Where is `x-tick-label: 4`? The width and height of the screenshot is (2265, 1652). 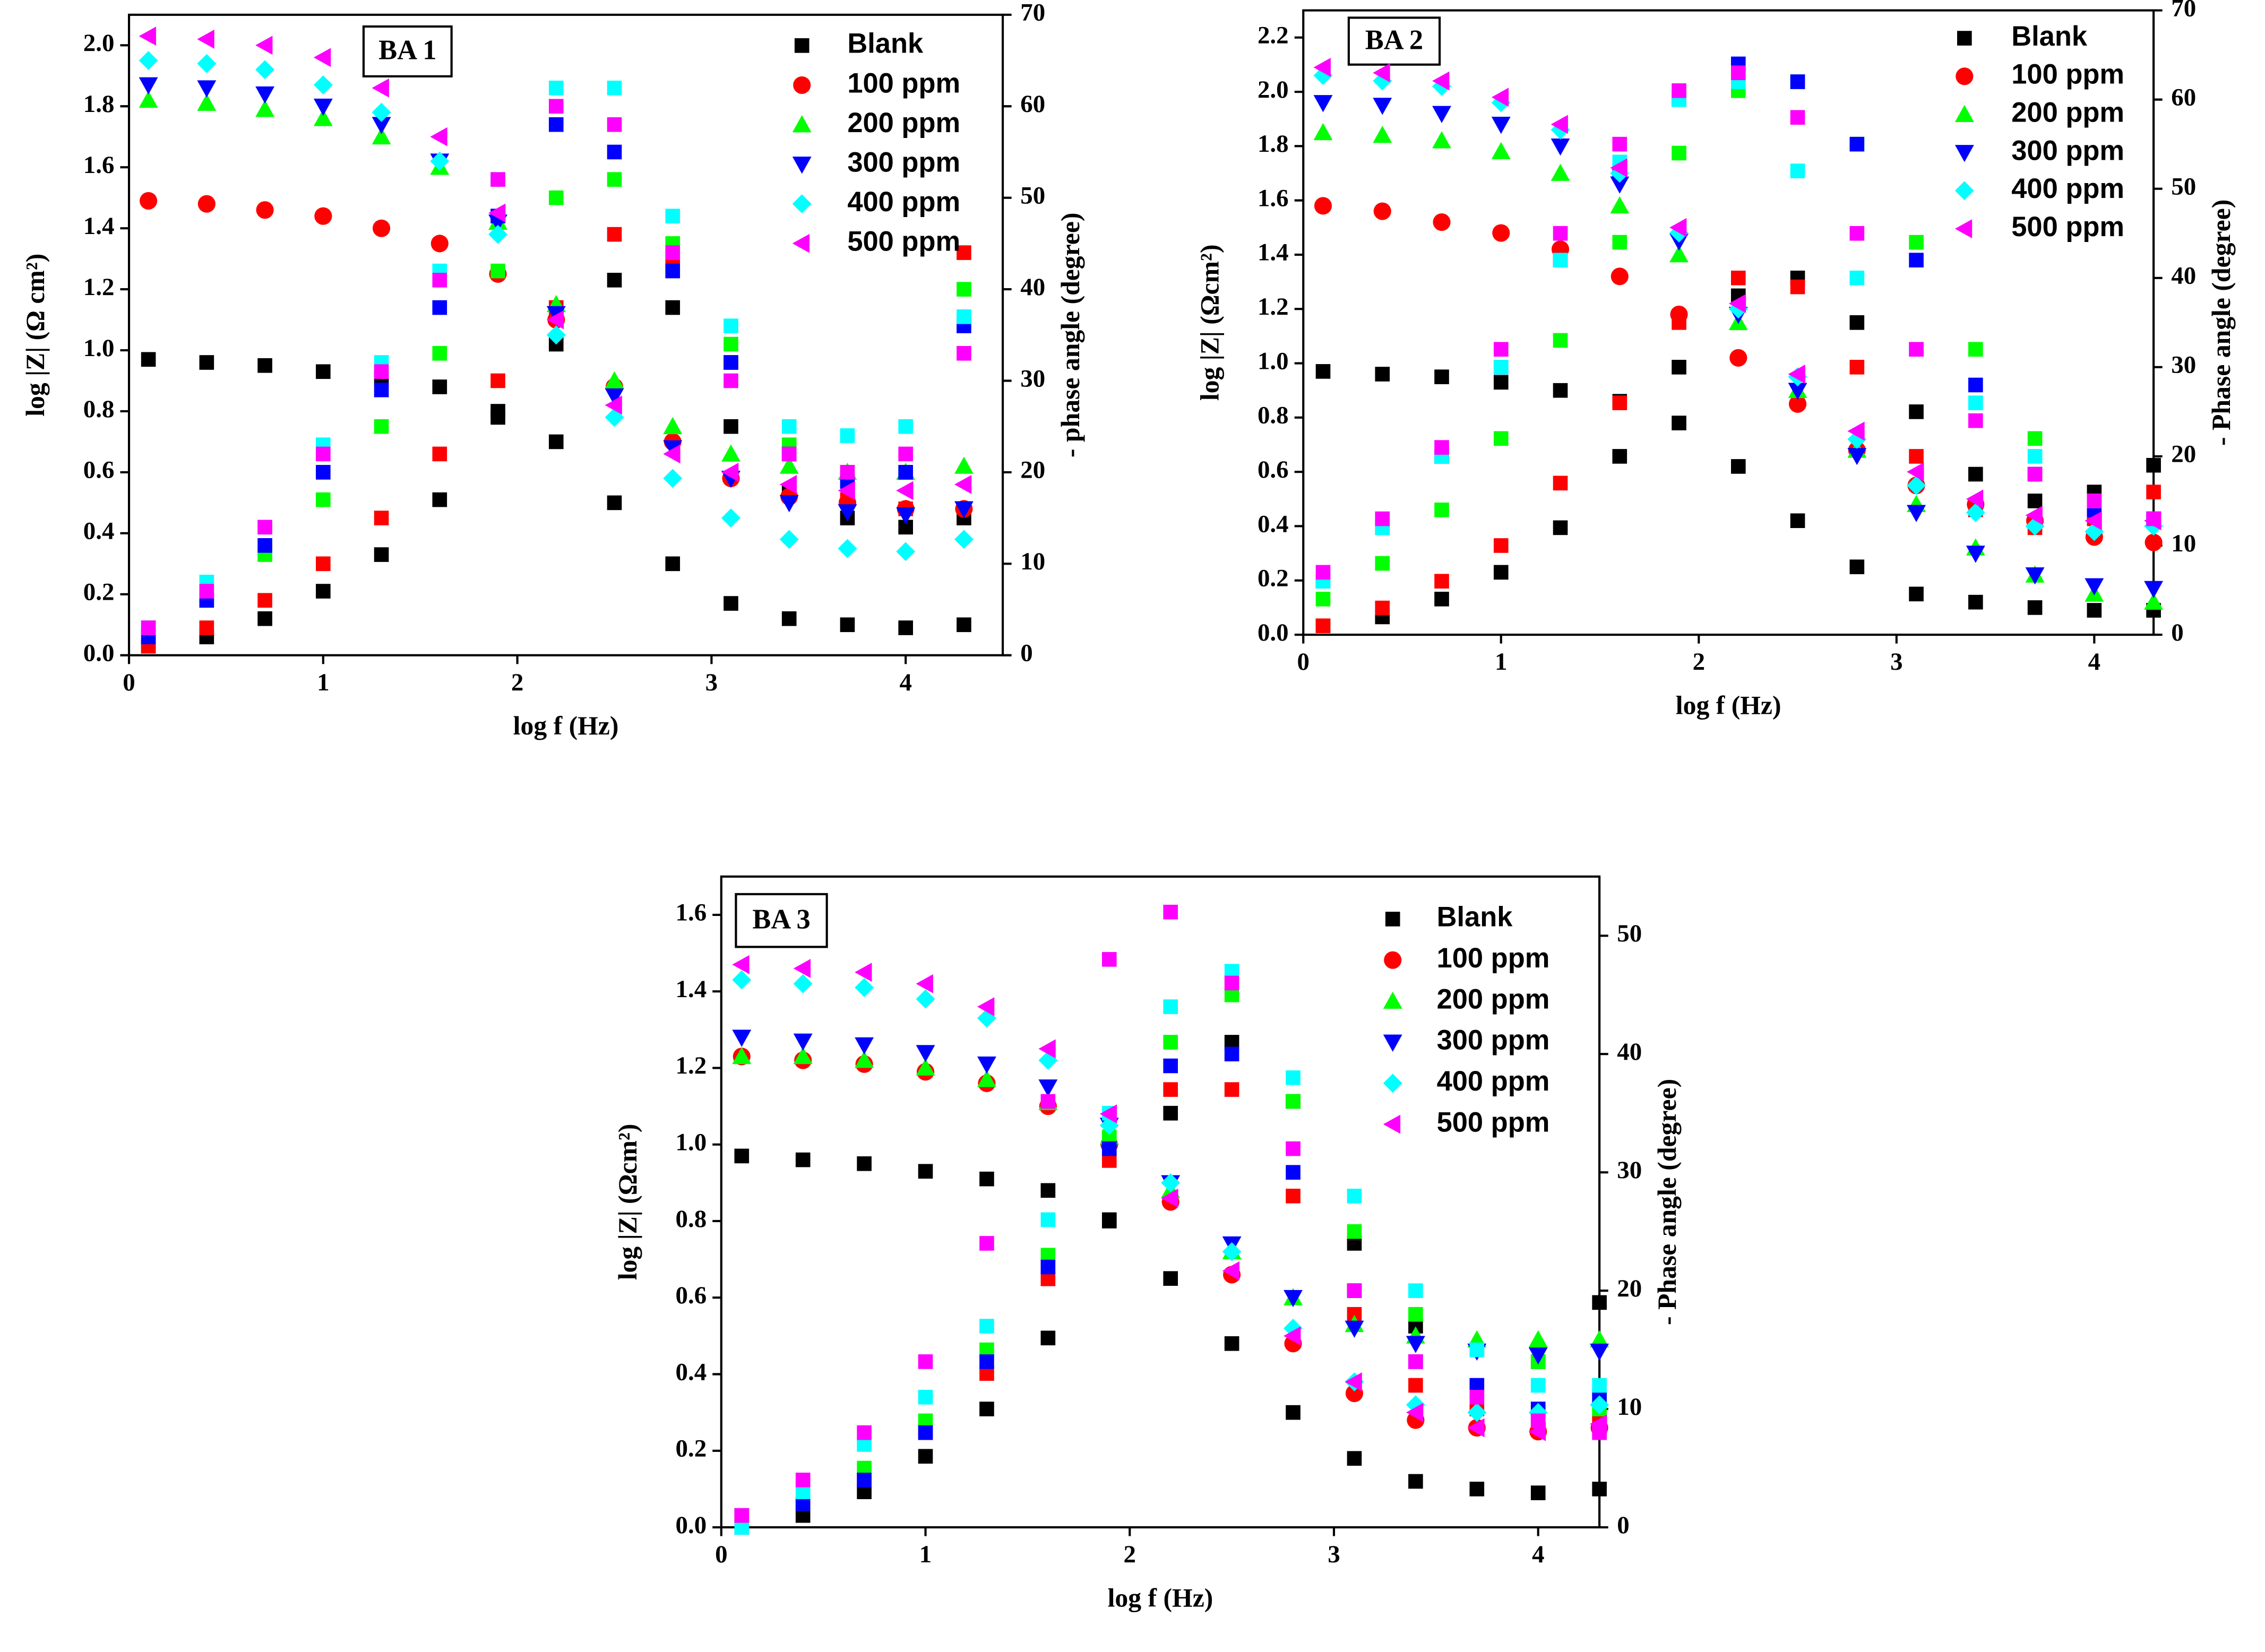
x-tick-label: 4 is located at coordinates (2094, 662).